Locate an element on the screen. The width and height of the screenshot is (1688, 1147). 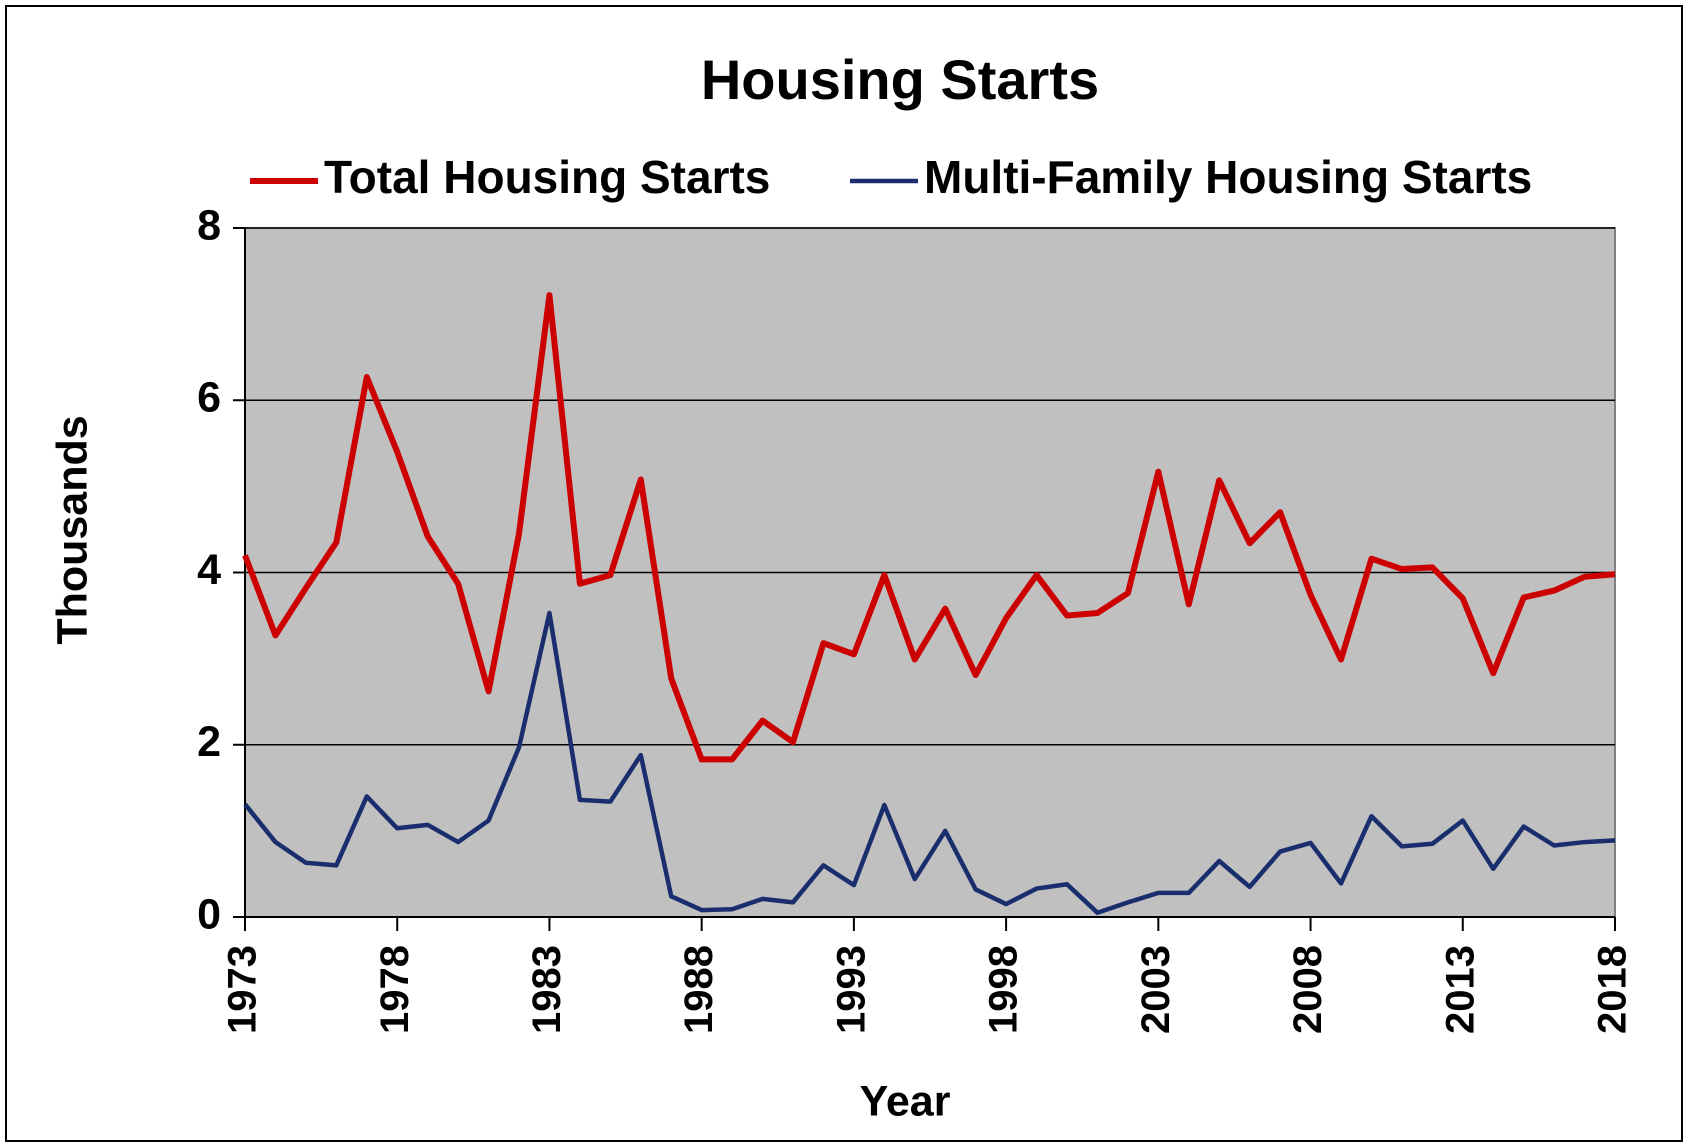
x-tick-label: 2013 is located at coordinates (1460, 989).